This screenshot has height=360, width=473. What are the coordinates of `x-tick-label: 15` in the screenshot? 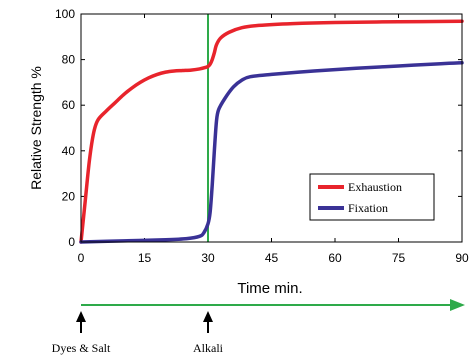 It's located at (145, 258).